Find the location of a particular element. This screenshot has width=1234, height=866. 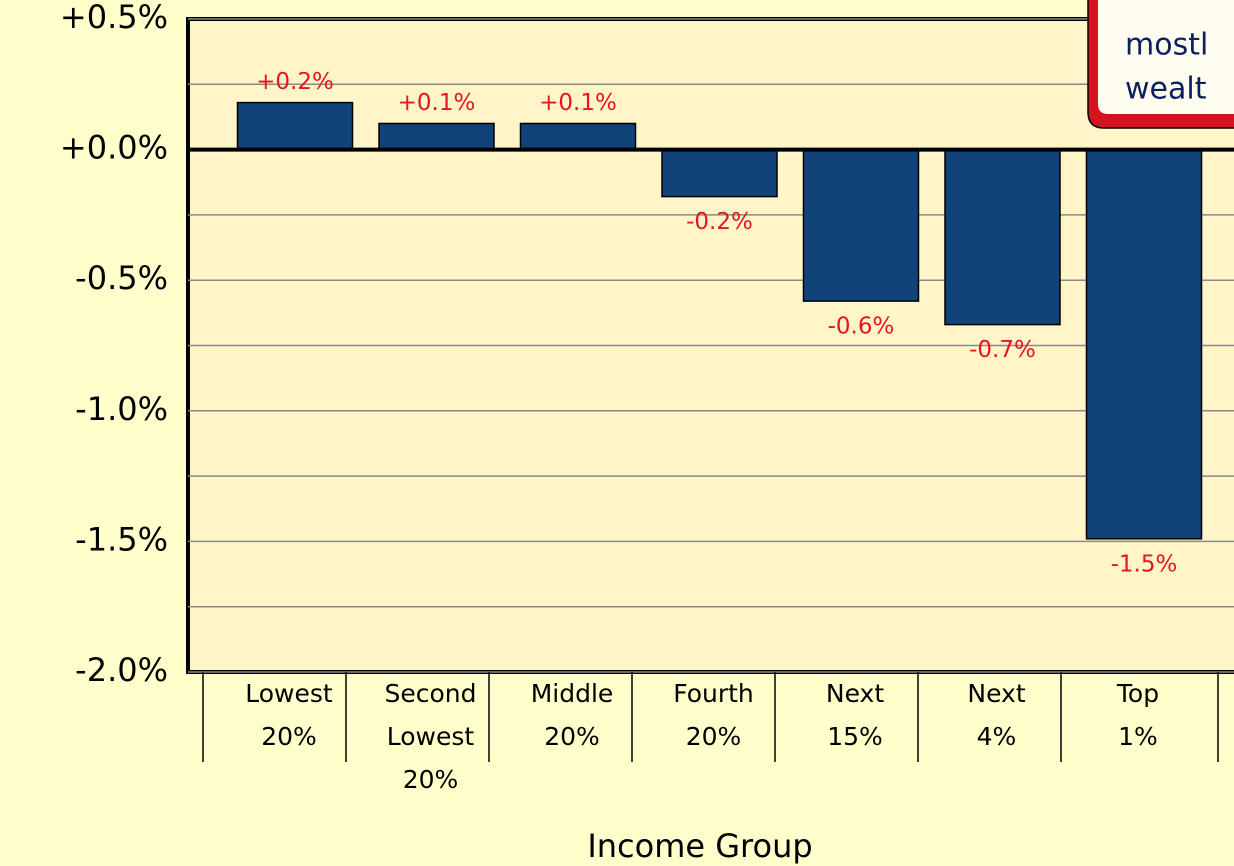

annotation-text: mostl is located at coordinates (1166, 45).